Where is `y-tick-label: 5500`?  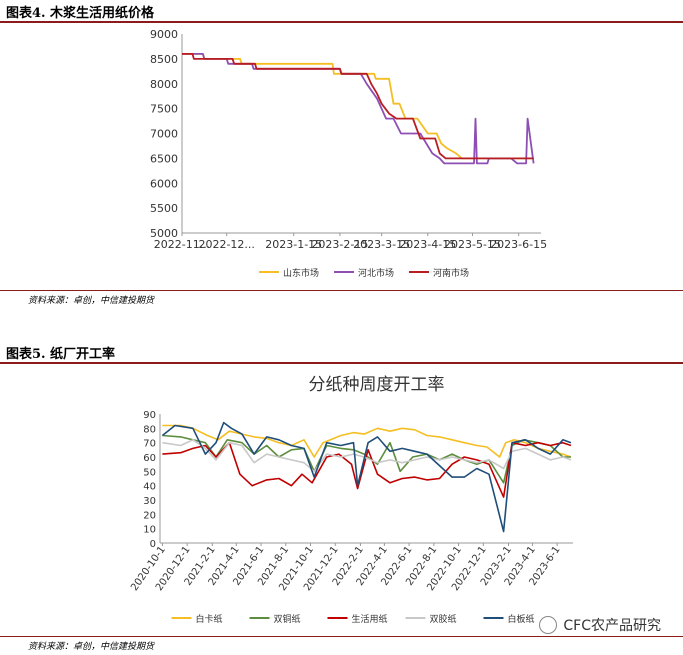 y-tick-label: 5500 is located at coordinates (164, 208).